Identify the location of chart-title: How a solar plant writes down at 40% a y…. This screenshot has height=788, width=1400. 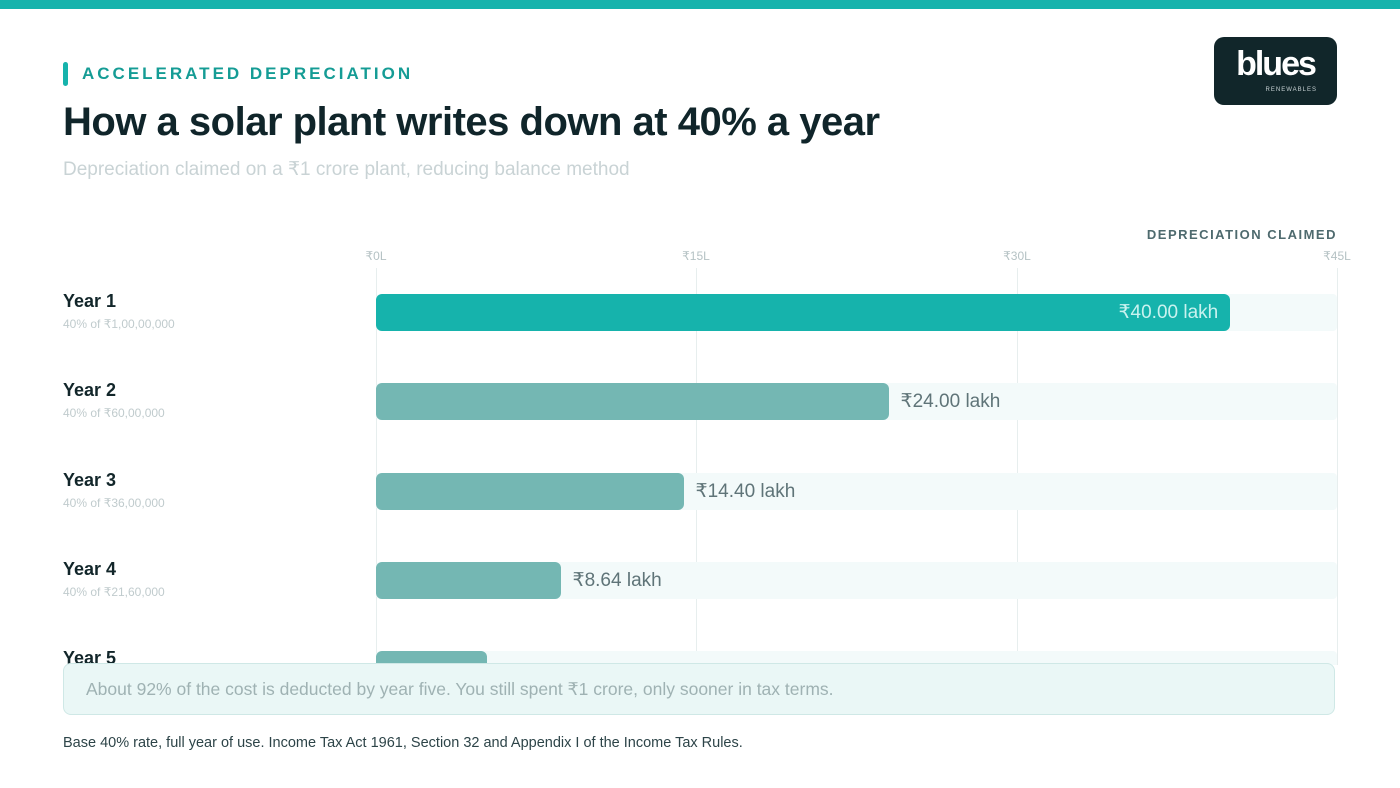
(471, 122).